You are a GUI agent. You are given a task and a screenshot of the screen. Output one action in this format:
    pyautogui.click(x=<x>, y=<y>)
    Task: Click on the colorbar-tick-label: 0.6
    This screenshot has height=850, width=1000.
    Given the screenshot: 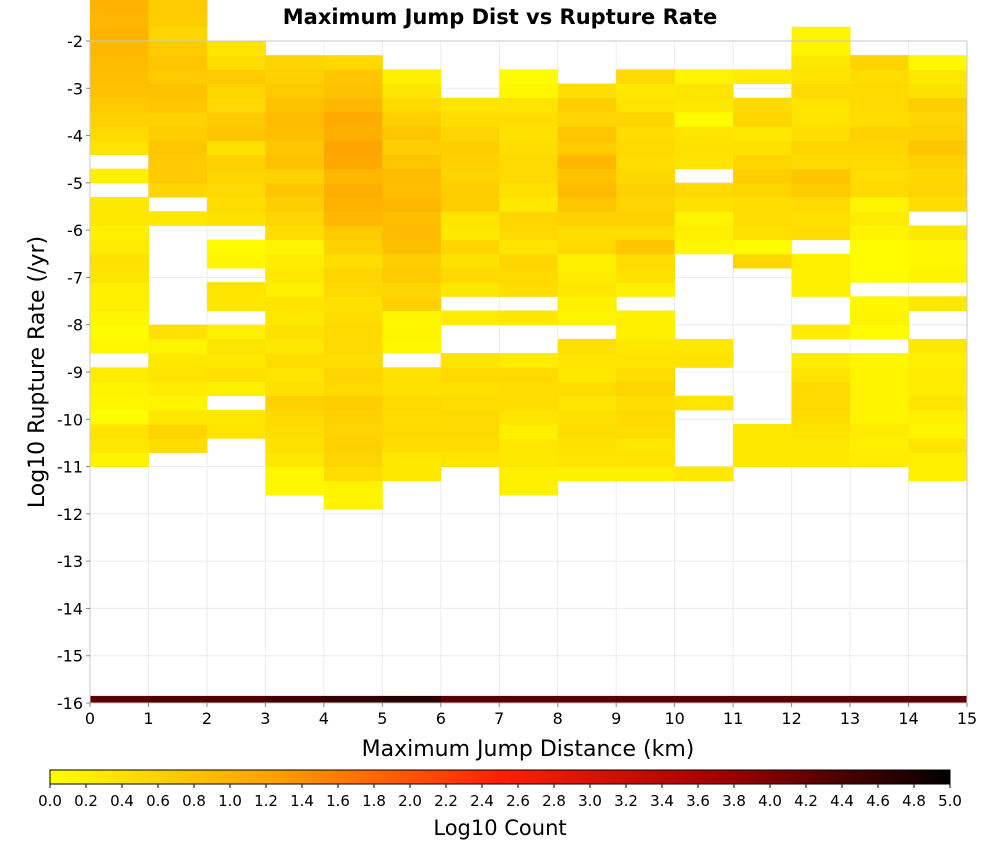 What is the action you would take?
    pyautogui.click(x=158, y=801)
    